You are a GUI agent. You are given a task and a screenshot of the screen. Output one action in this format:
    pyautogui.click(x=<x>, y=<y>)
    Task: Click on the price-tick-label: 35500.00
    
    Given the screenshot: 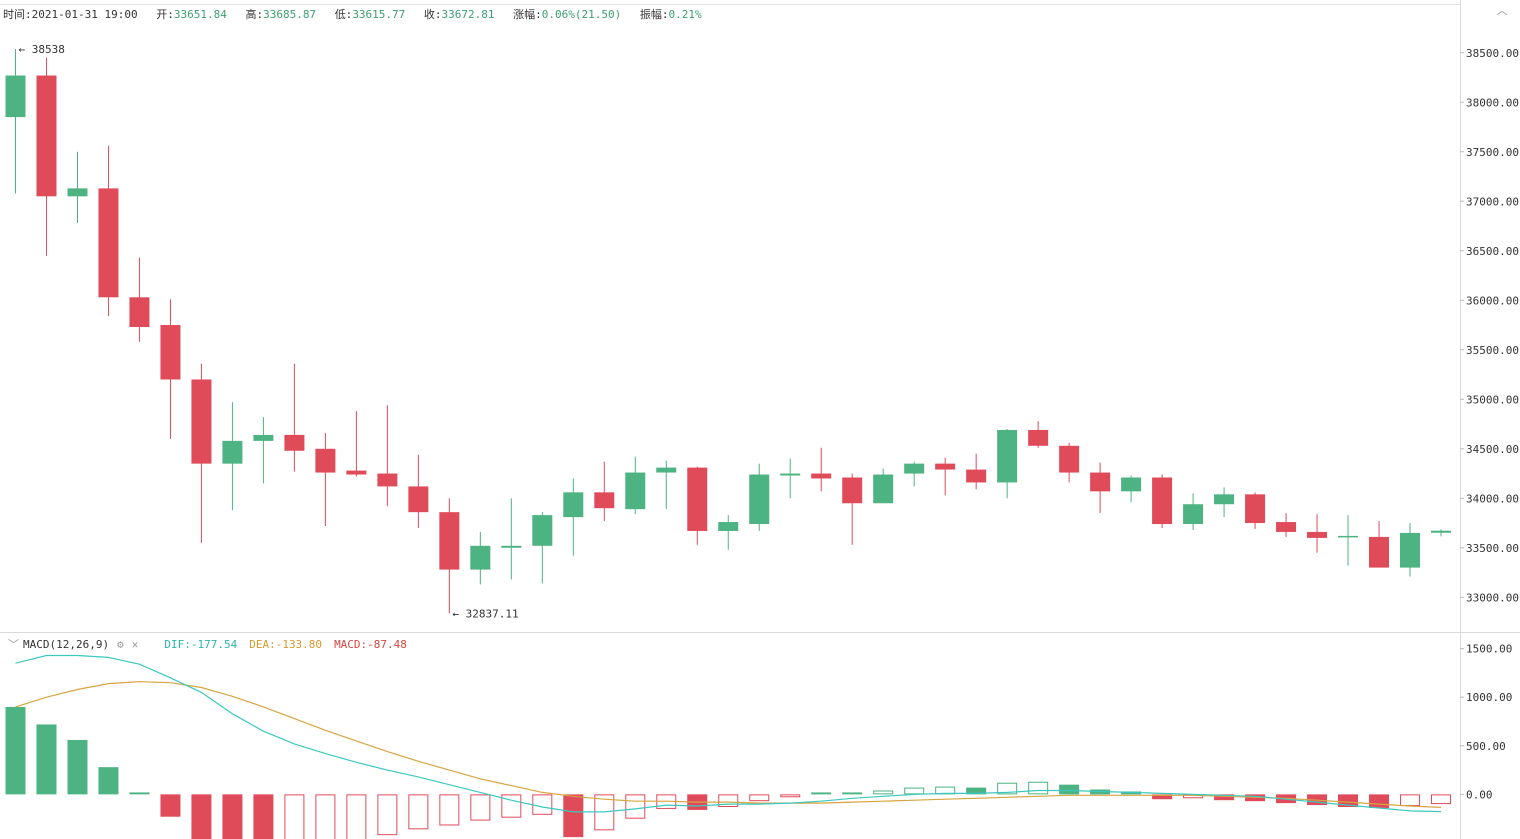 What is the action you would take?
    pyautogui.click(x=1492, y=350)
    